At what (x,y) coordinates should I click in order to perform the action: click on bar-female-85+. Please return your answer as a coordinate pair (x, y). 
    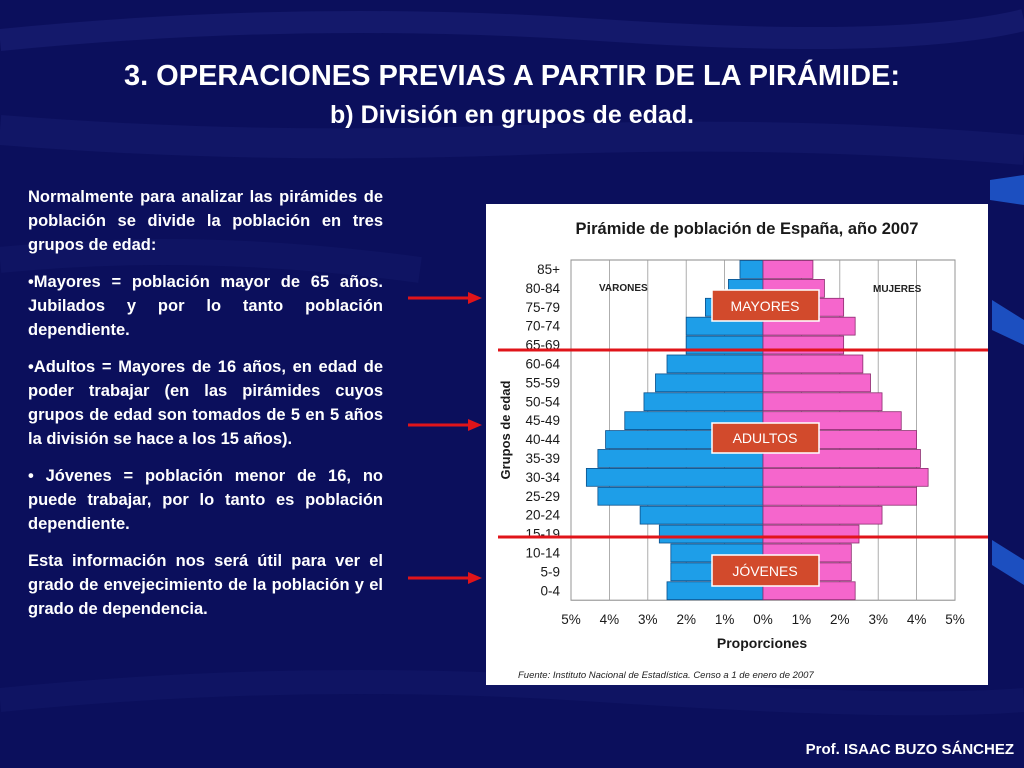
    Looking at the image, I should click on (788, 269).